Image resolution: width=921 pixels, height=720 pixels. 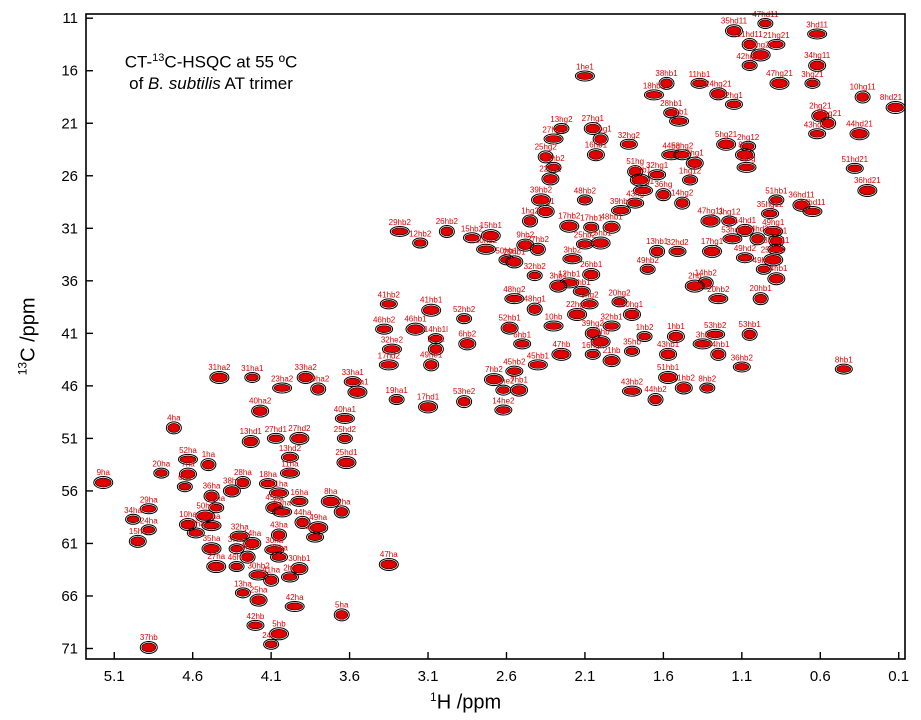 What do you see at coordinates (469, 702) in the screenshot?
I see `x-axis-label: H /ppm` at bounding box center [469, 702].